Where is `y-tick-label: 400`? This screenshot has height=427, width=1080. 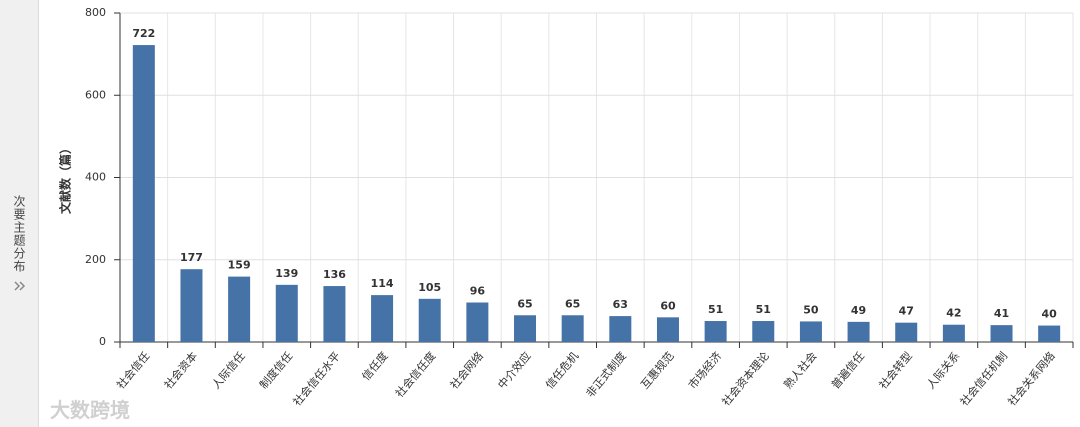 y-tick-label: 400 is located at coordinates (95, 177).